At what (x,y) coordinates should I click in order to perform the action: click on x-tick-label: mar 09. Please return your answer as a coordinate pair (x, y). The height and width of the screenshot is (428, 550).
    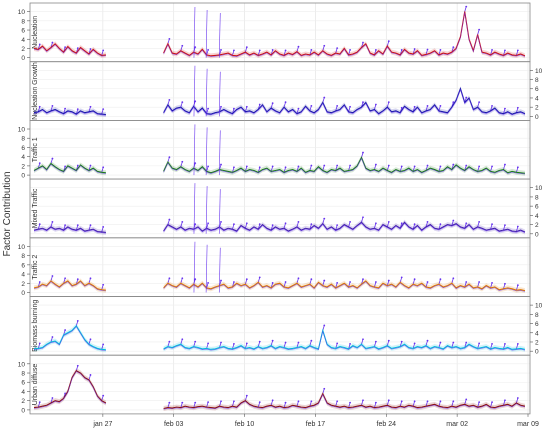
    Looking at the image, I should click on (528, 424).